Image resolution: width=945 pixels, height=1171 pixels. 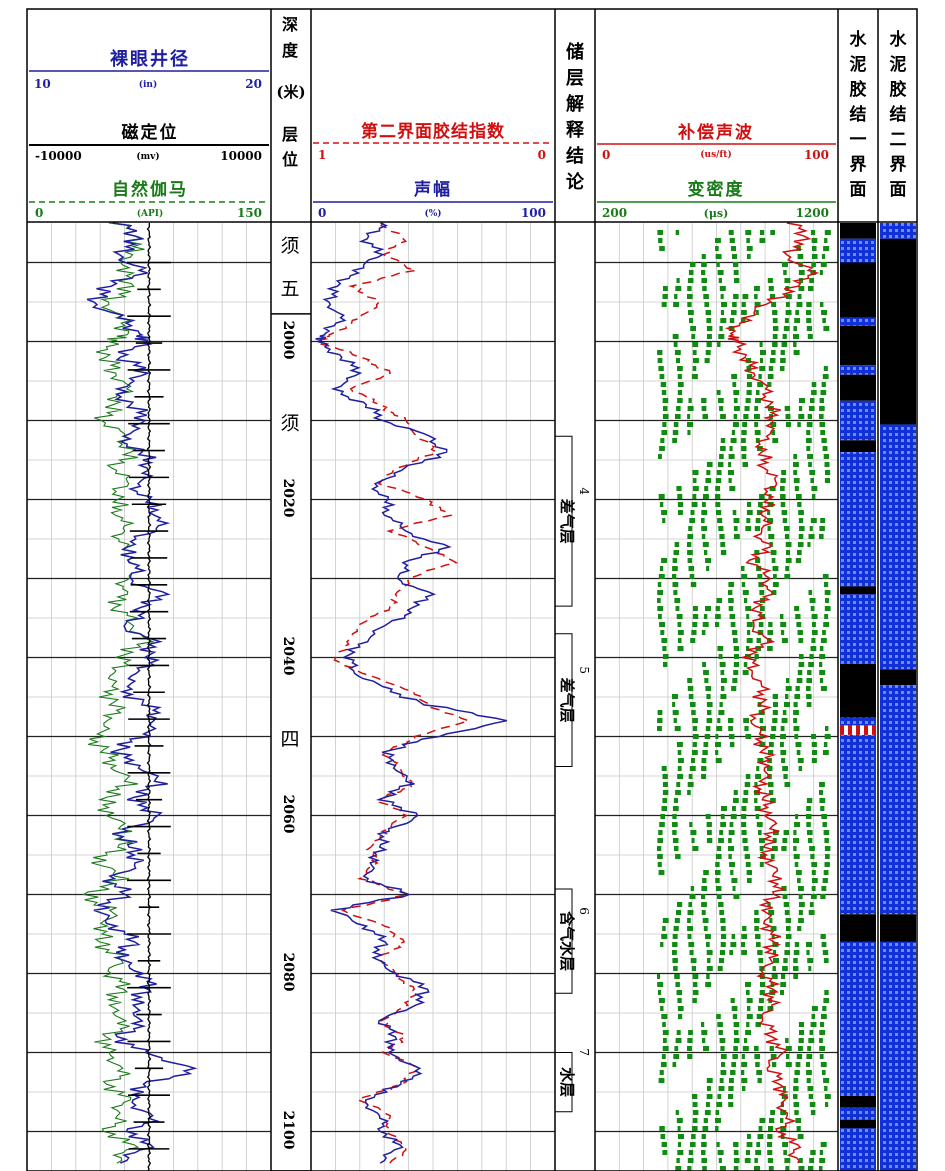 What do you see at coordinates (898, 677) in the screenshot?
I see `bond2-interval` at bounding box center [898, 677].